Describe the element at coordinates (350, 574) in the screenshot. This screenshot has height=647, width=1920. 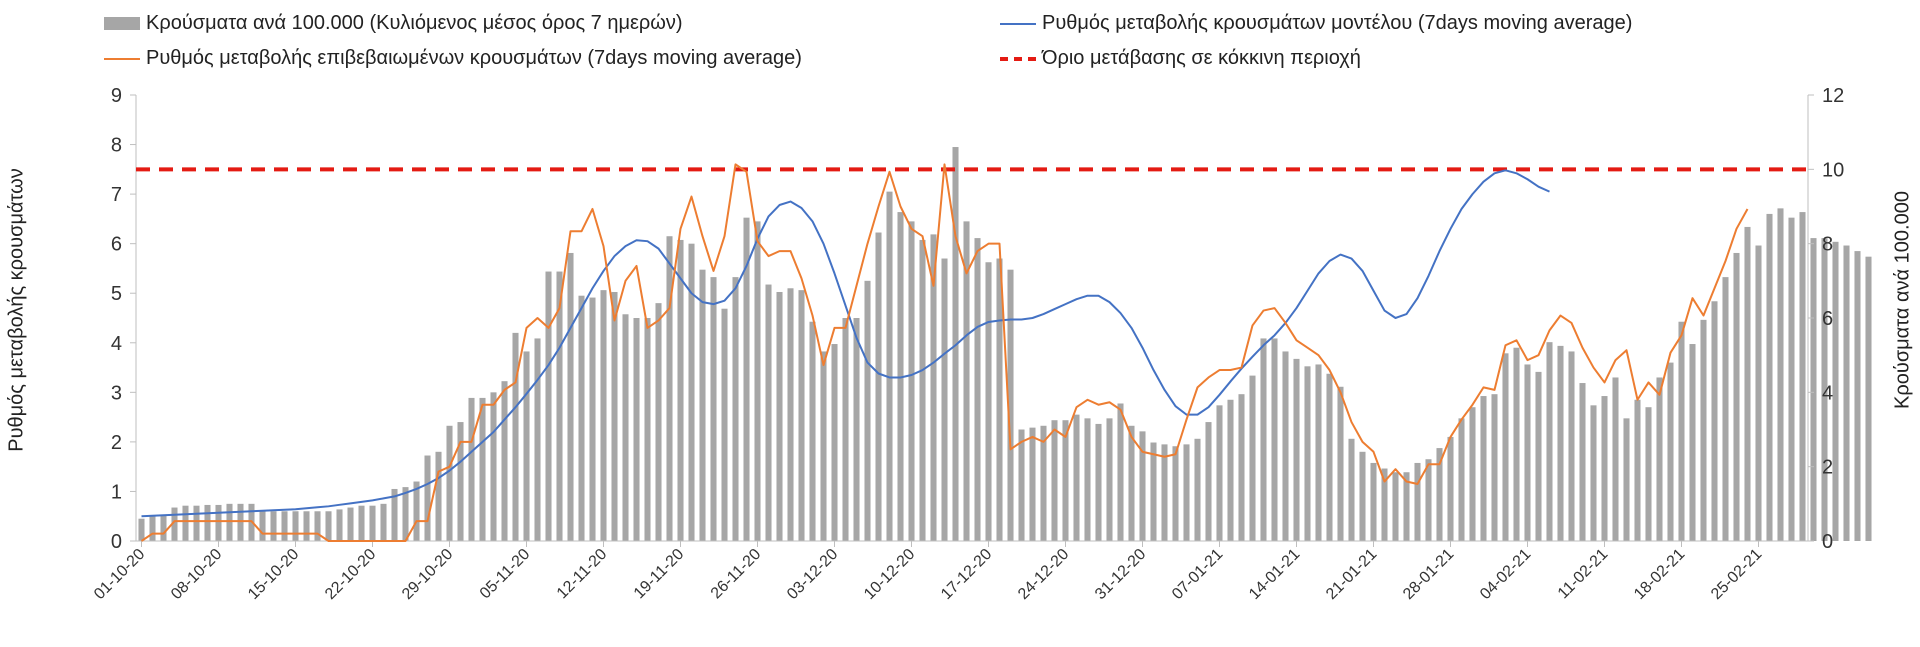
I see `x-tick-label: 22-10-20` at that location.